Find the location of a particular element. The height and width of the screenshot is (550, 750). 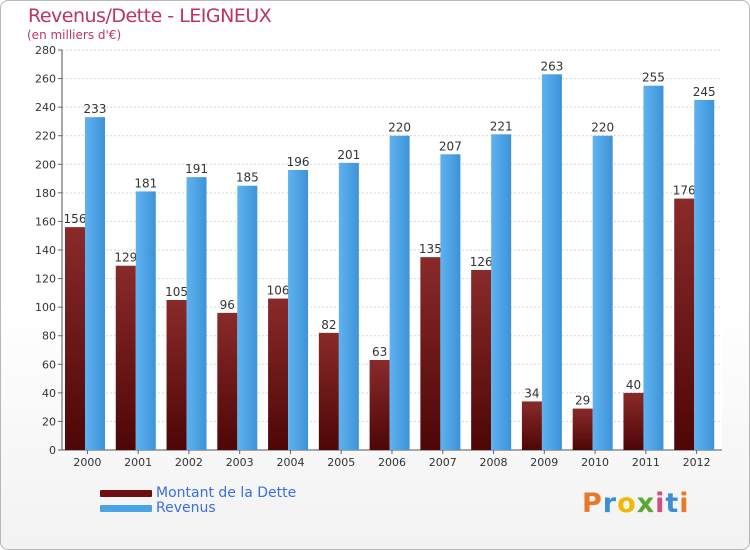

legend-label-revenus: Revenus is located at coordinates (186, 508).